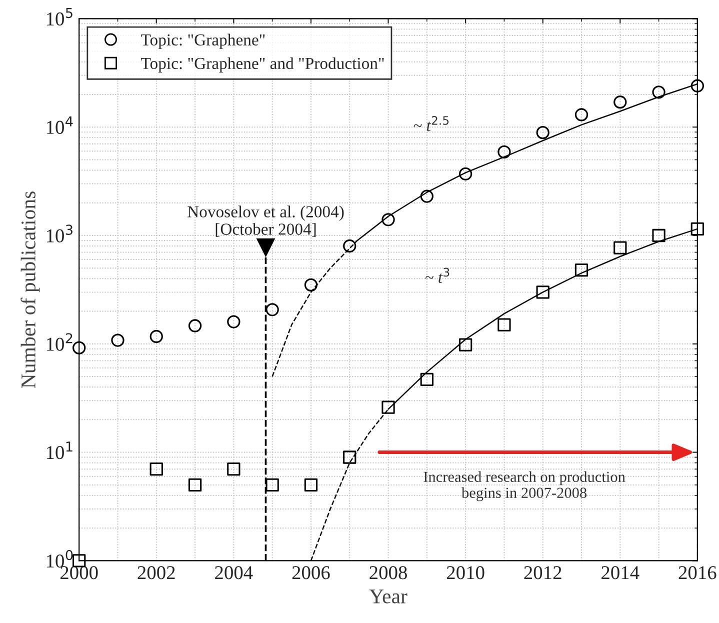  I want to click on y-tick-label: 10$^{3}$, so click(59, 233).